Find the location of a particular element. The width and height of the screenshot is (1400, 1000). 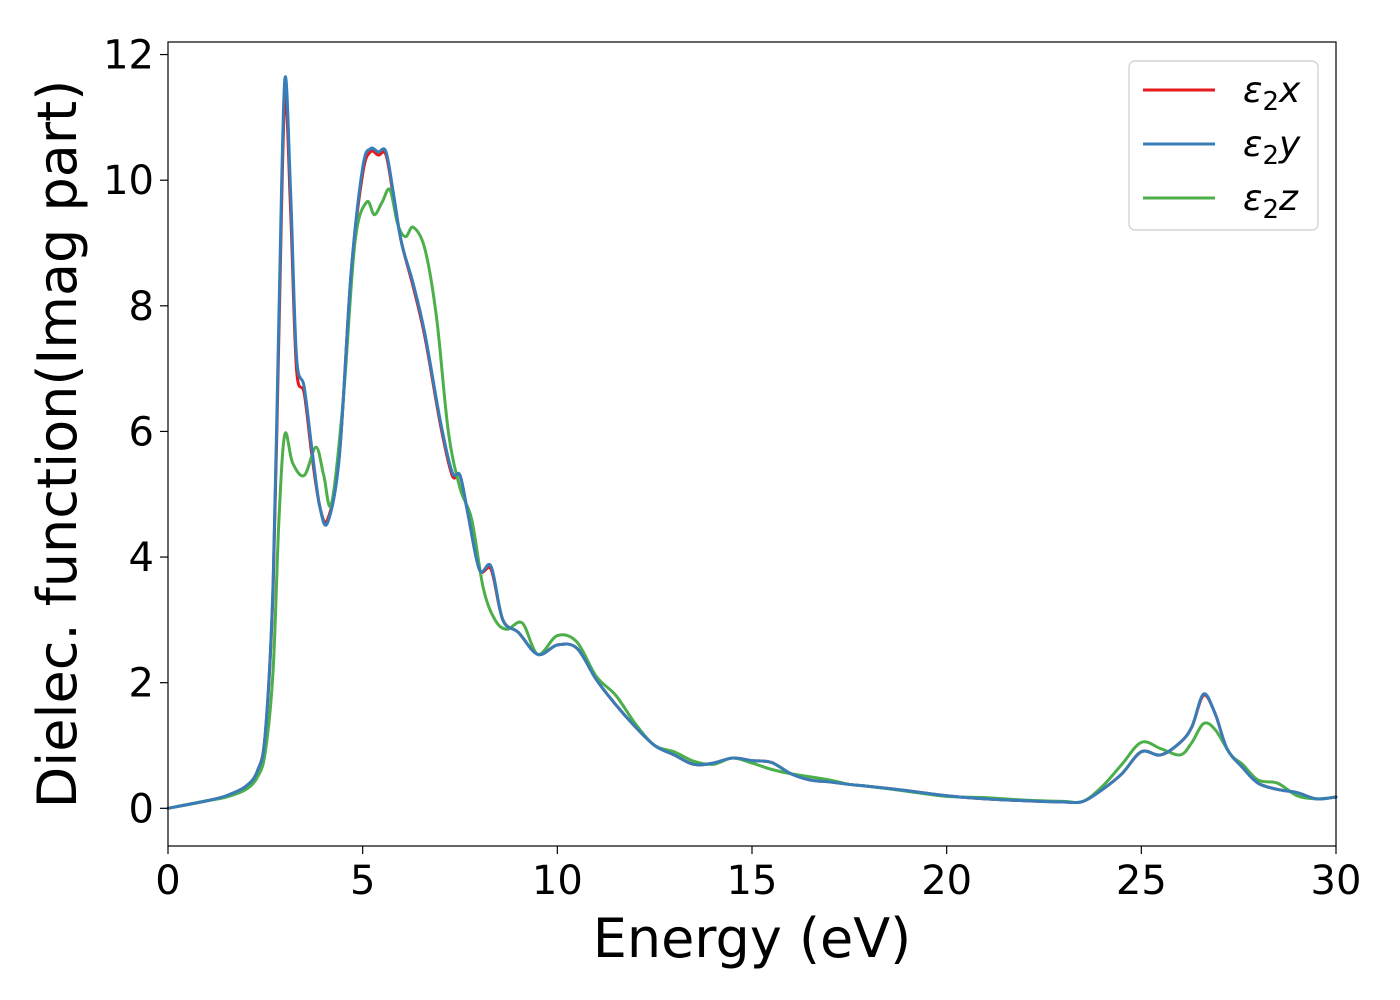

y-tick-label: 12 is located at coordinates (128, 56).